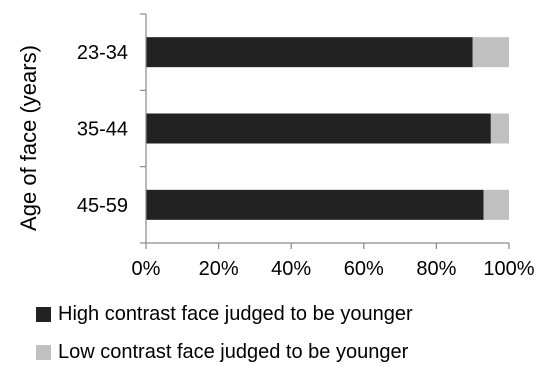 The height and width of the screenshot is (369, 542). Describe the element at coordinates (219, 269) in the screenshot. I see `x-tick-label: 20%` at that location.